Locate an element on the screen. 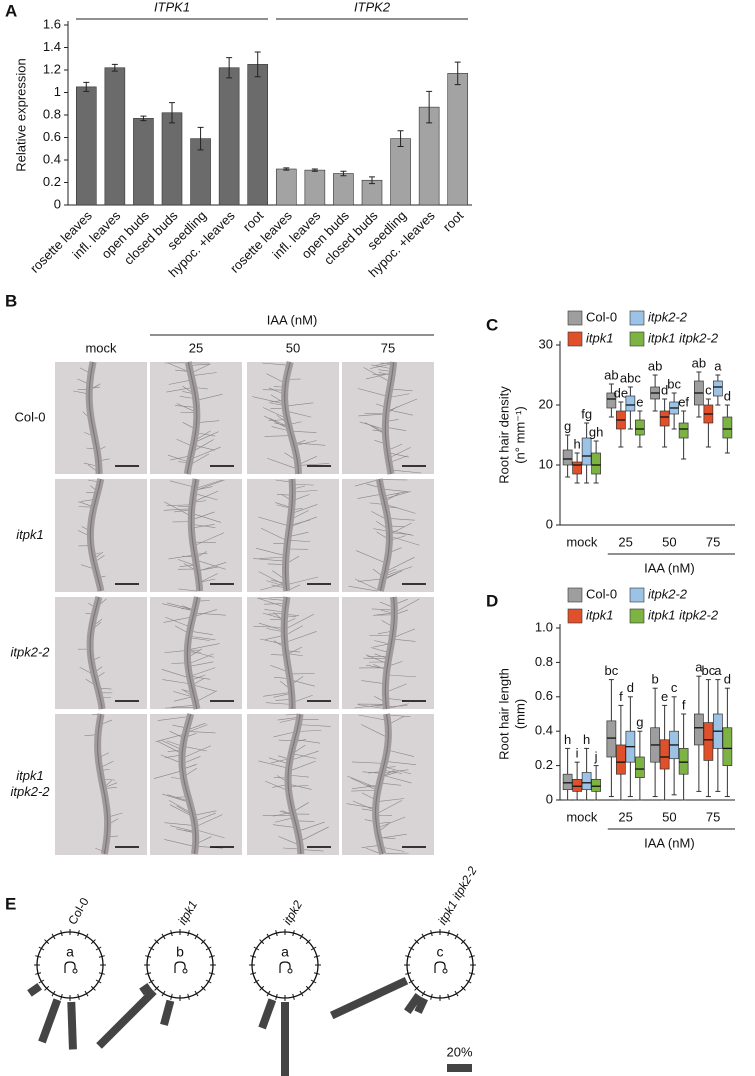 The width and height of the screenshot is (755, 1076). y-tick-label: 0.2 is located at coordinates (544, 764).